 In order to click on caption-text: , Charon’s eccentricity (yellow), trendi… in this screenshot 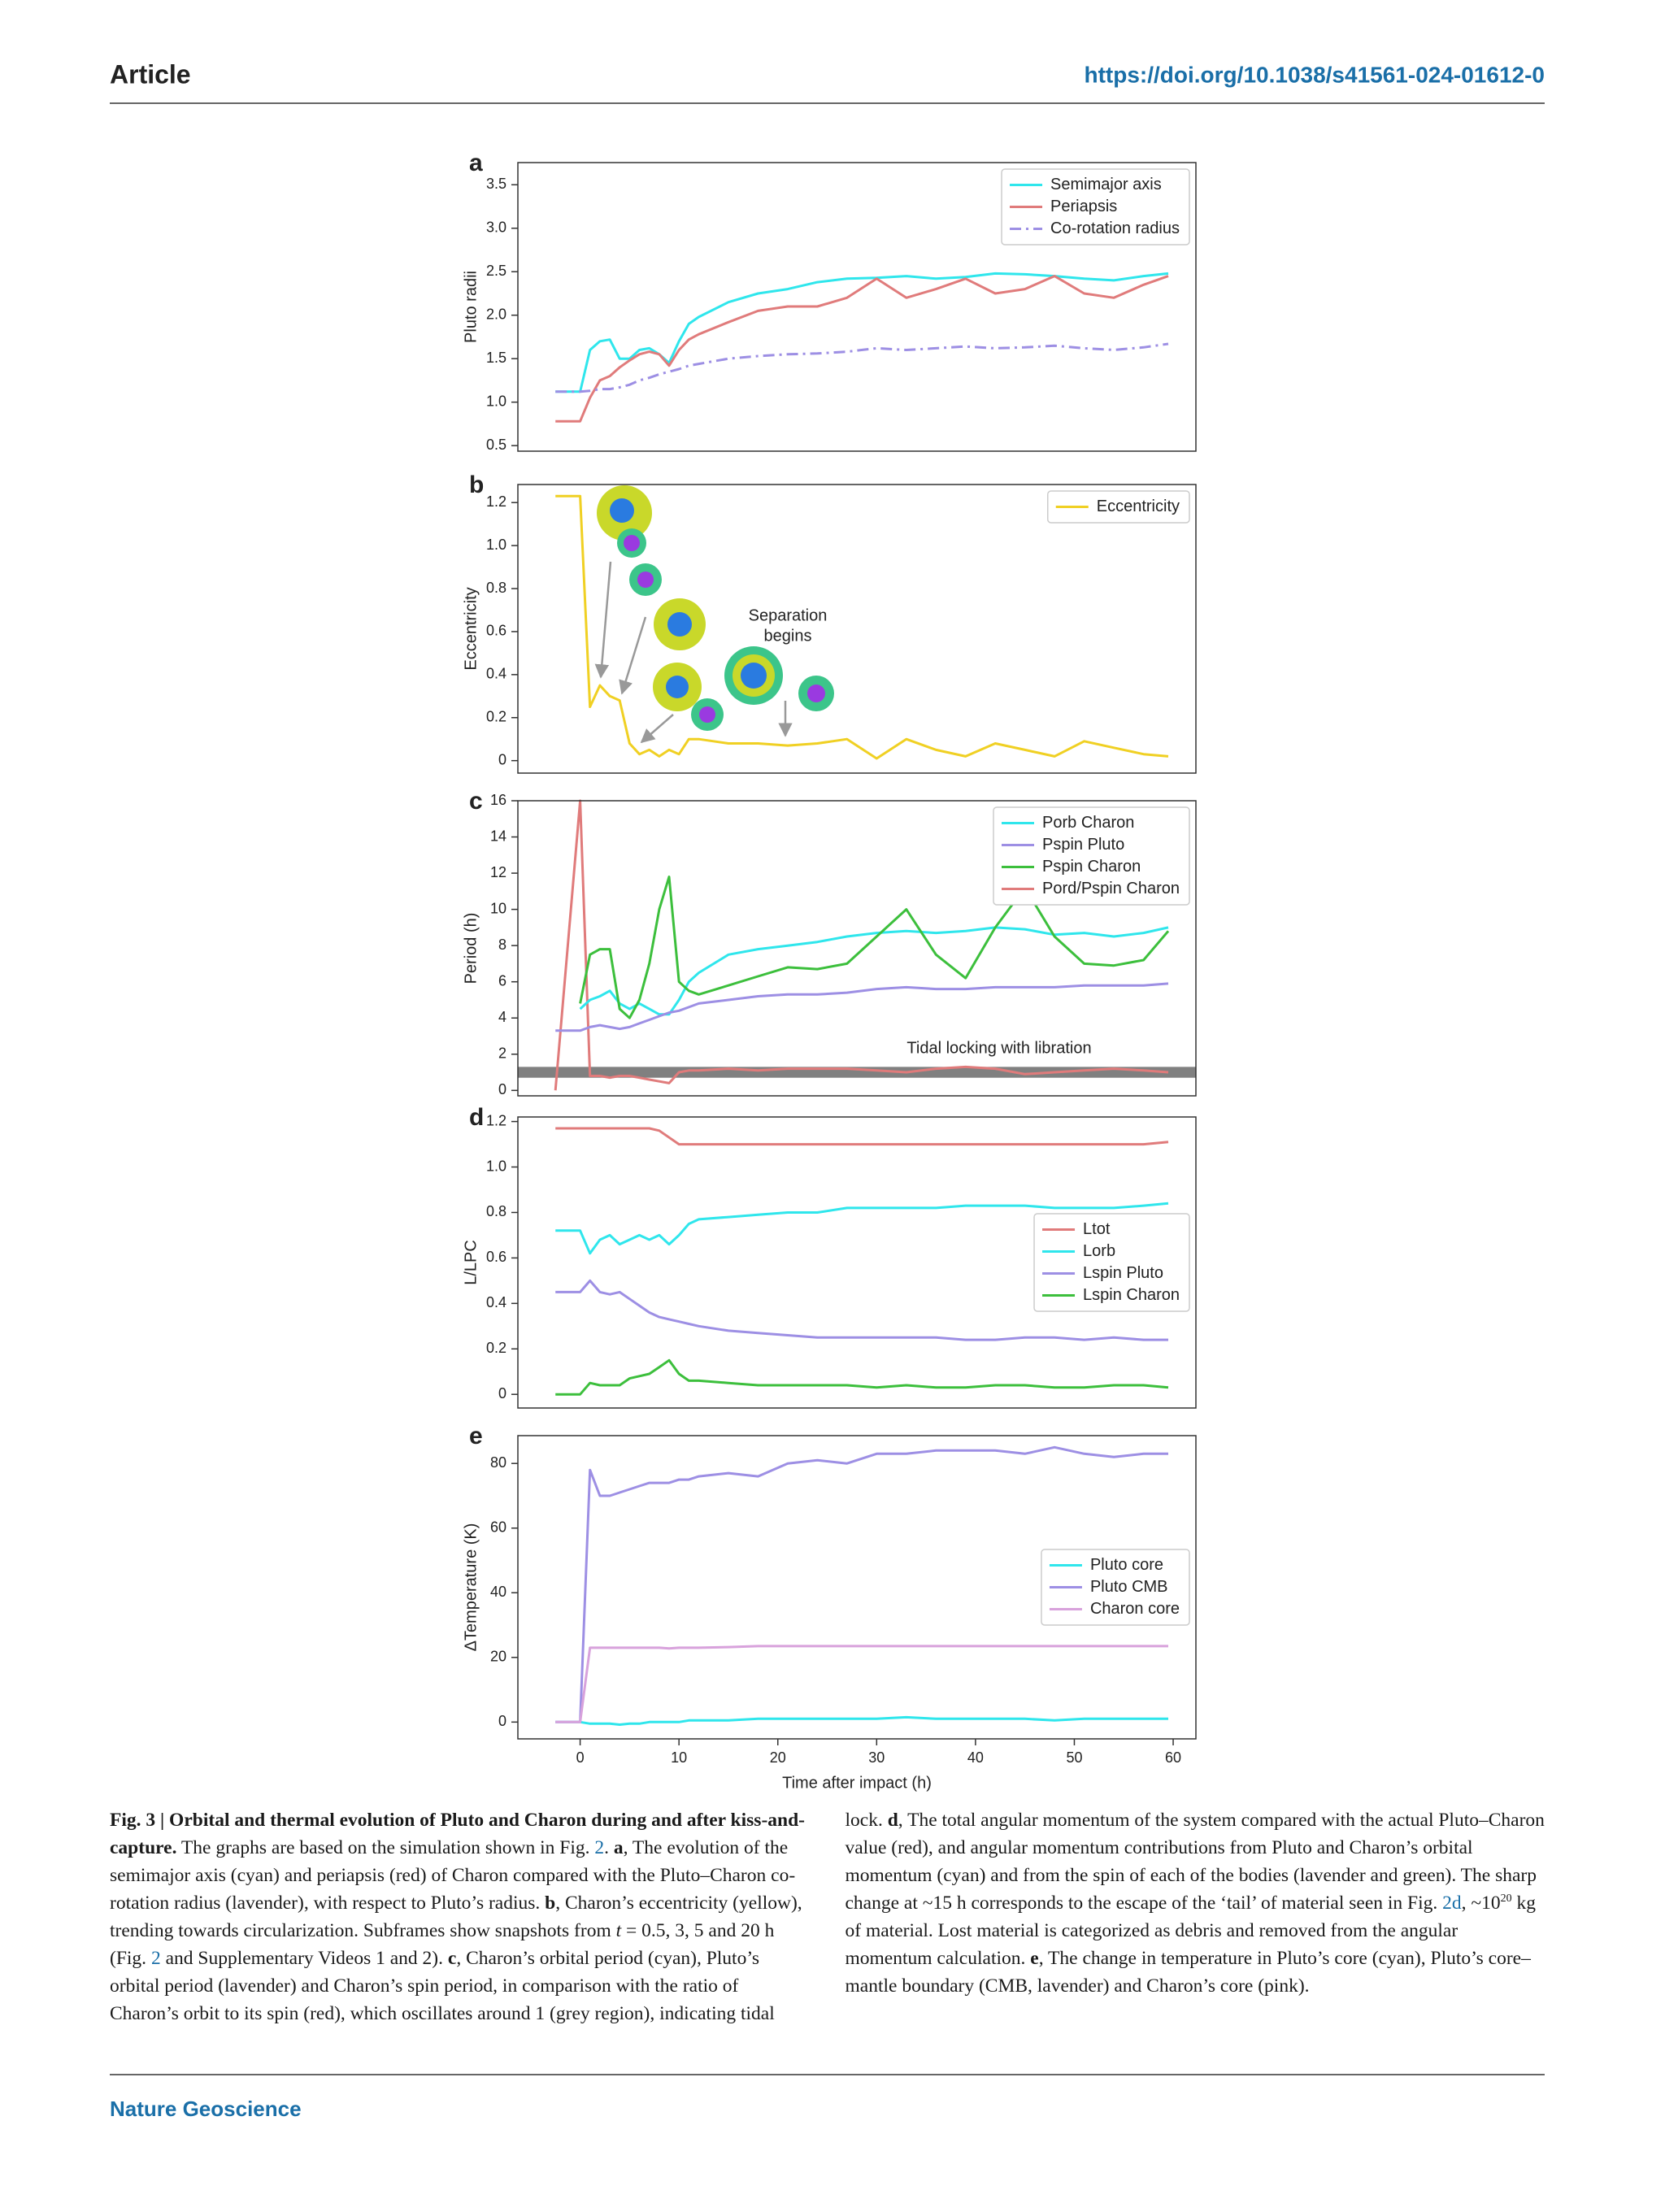, I will do `click(456, 1917)`.